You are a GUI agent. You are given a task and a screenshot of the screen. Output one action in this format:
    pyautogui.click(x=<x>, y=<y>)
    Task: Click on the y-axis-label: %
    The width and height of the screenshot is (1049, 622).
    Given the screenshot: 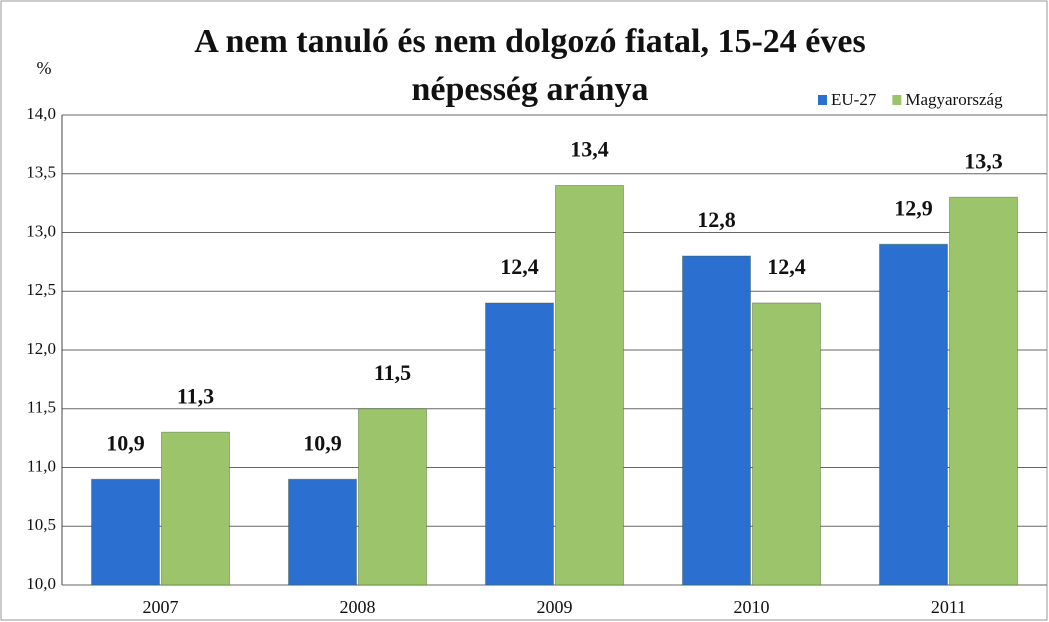 What is the action you would take?
    pyautogui.click(x=44, y=68)
    